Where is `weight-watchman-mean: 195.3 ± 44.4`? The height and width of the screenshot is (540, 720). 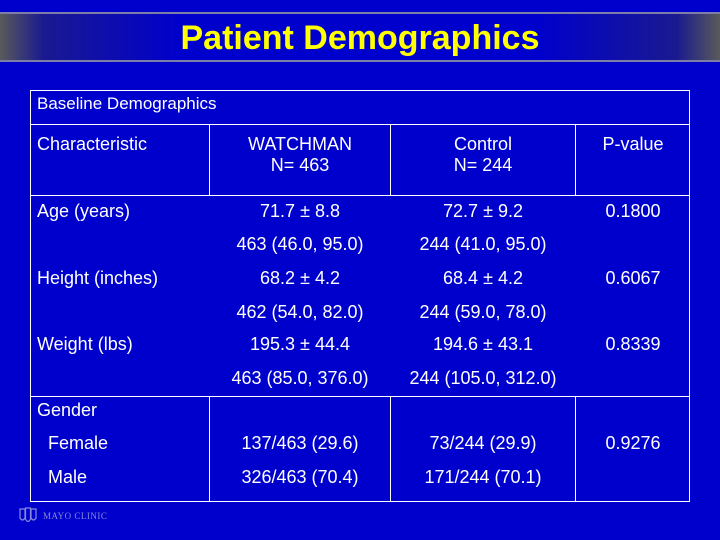
weight-watchman-mean: 195.3 ± 44.4 is located at coordinates (300, 344).